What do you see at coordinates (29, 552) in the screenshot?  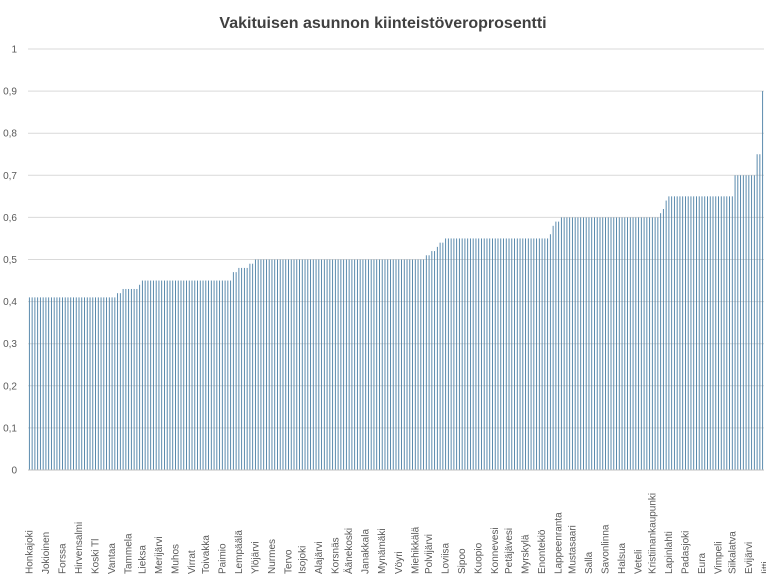 I see `x-tick-label: Honkajoki` at bounding box center [29, 552].